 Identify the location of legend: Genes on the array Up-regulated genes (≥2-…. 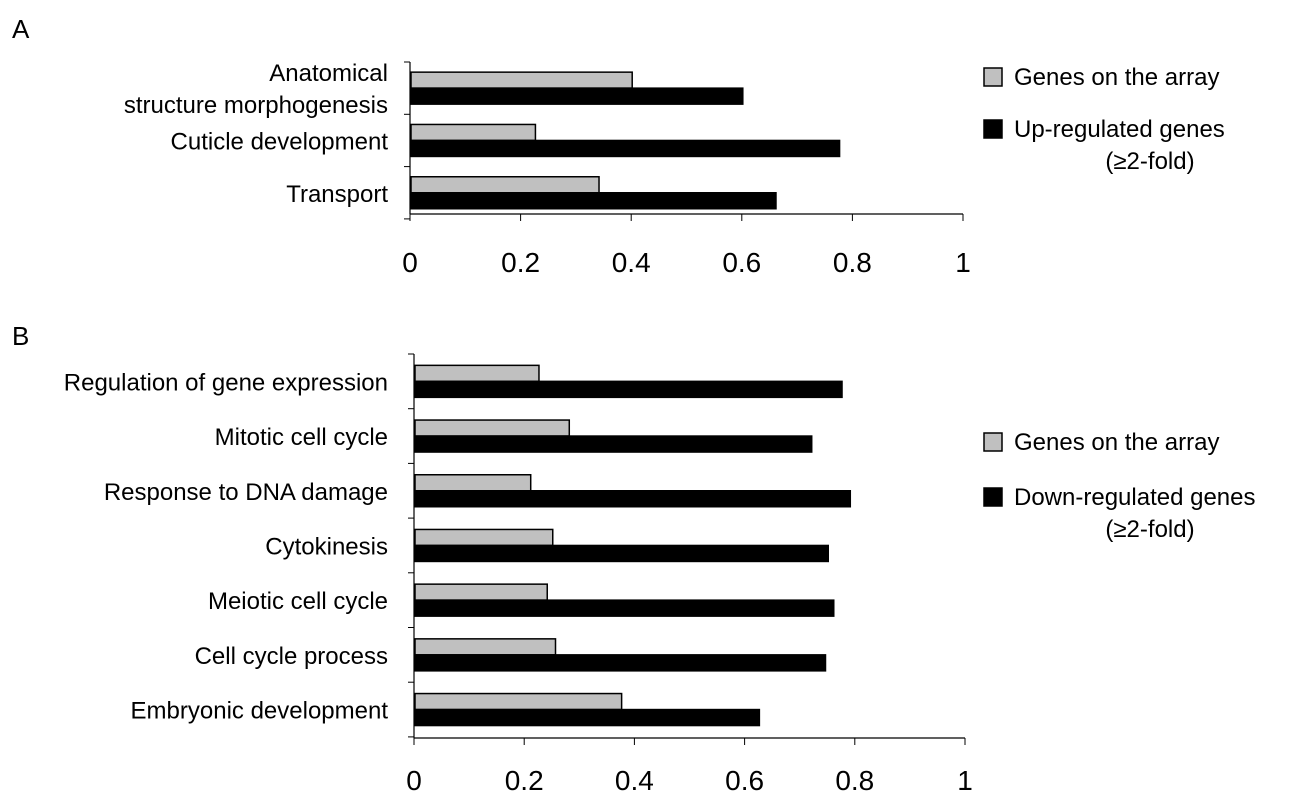
(1104, 119).